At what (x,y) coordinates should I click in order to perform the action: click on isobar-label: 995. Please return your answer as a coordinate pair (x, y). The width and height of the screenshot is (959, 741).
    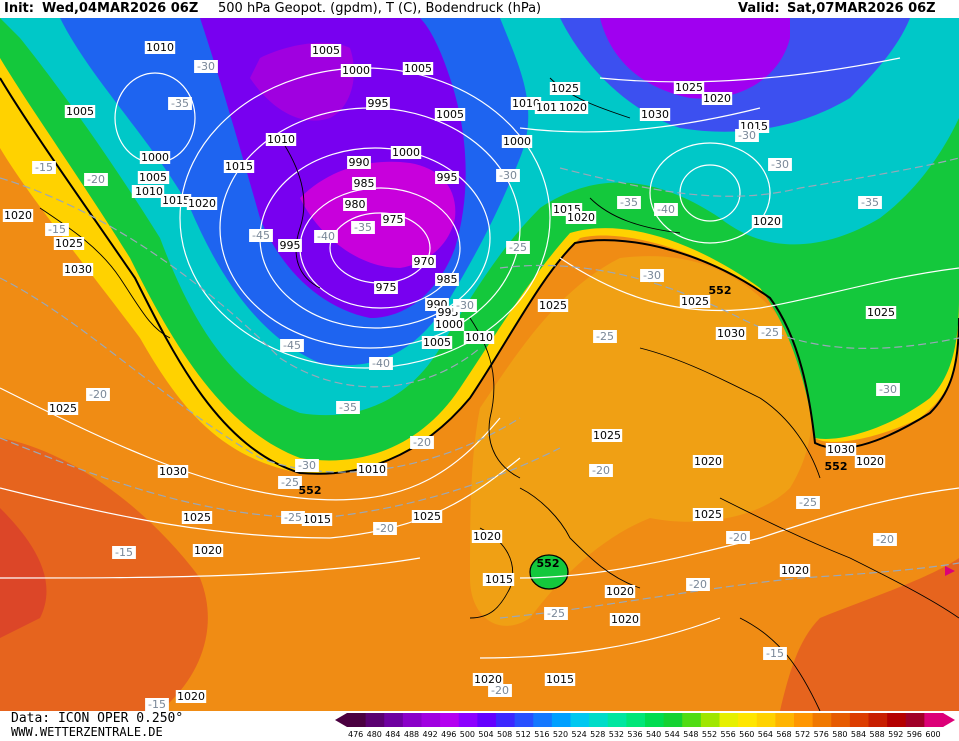
    Looking at the image, I should click on (447, 177).